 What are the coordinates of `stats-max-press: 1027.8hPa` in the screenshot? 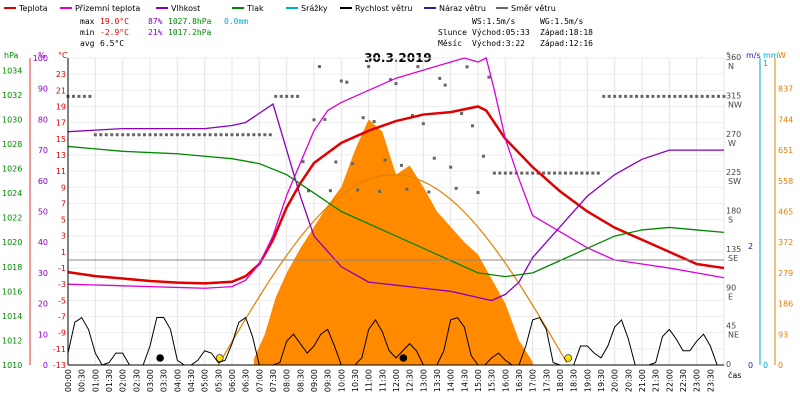 It's located at (190, 21).